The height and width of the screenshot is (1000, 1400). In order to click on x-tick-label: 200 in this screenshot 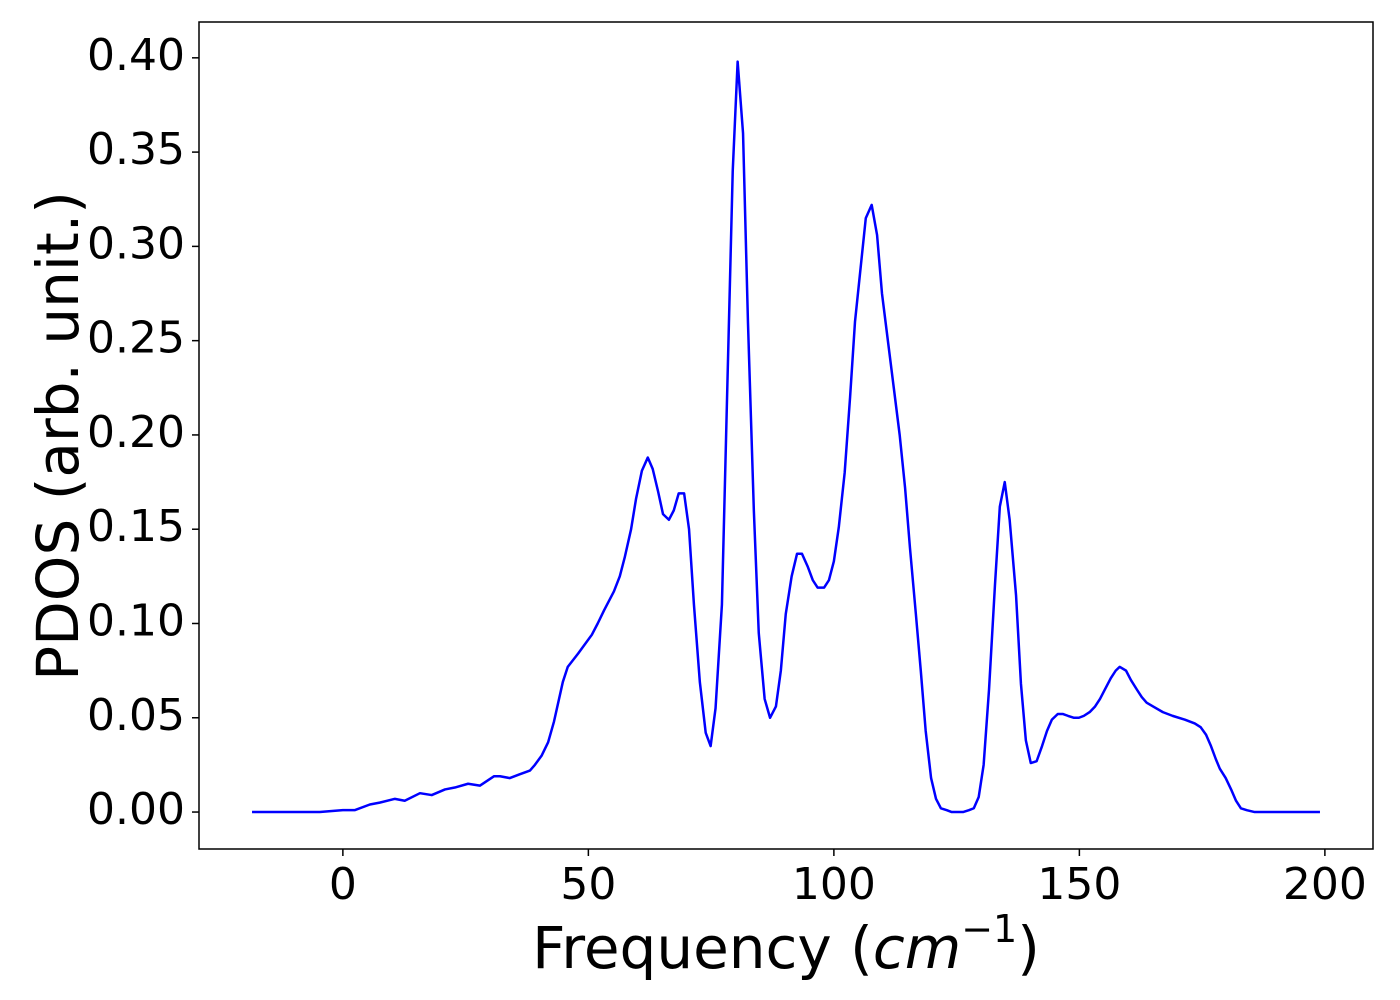, I will do `click(1325, 884)`.